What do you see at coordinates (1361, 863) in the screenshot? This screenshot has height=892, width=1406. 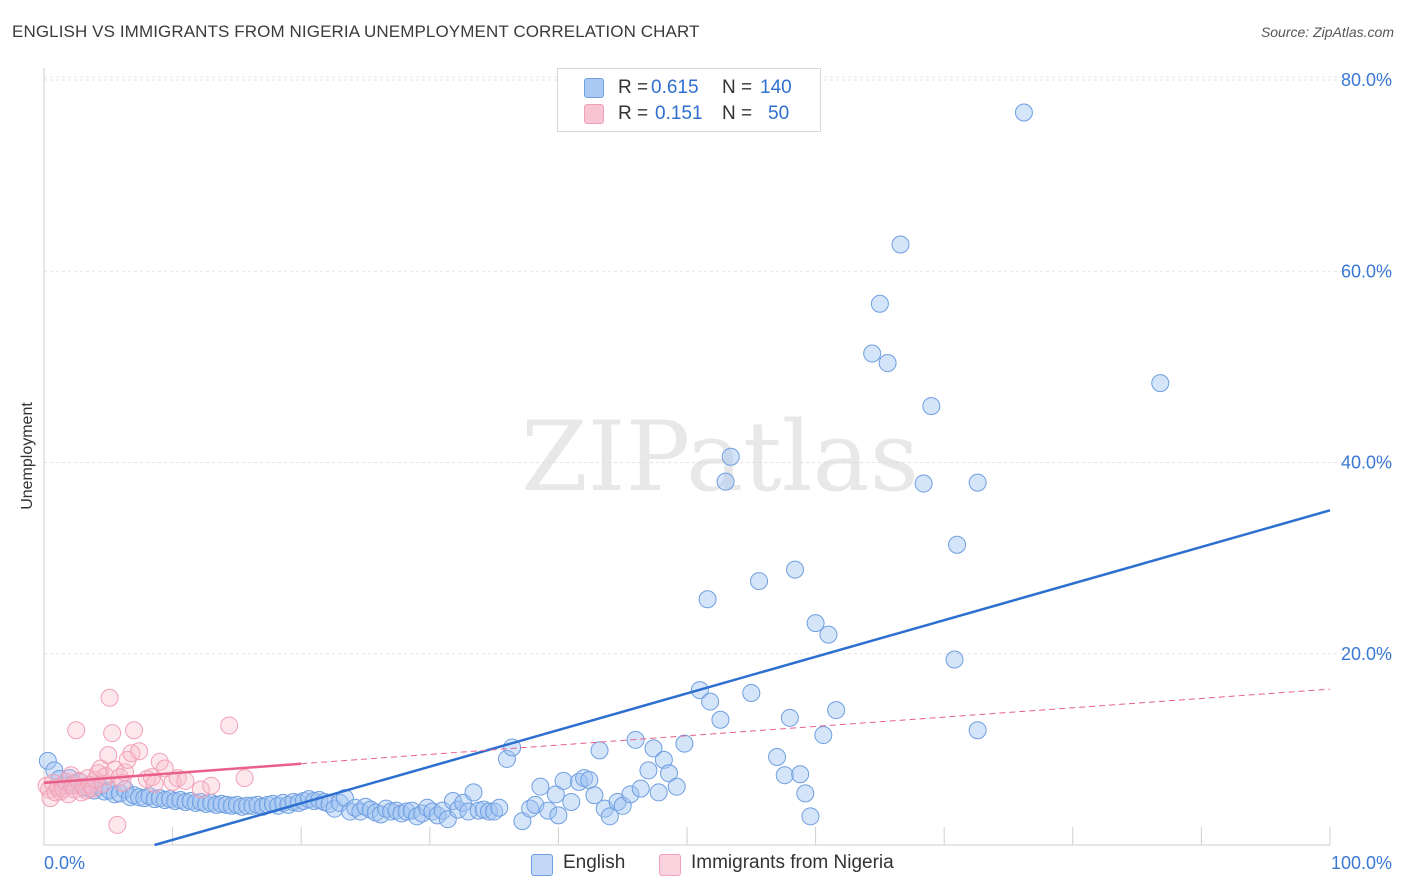 I see `x-tick-label: 100.0%` at bounding box center [1361, 863].